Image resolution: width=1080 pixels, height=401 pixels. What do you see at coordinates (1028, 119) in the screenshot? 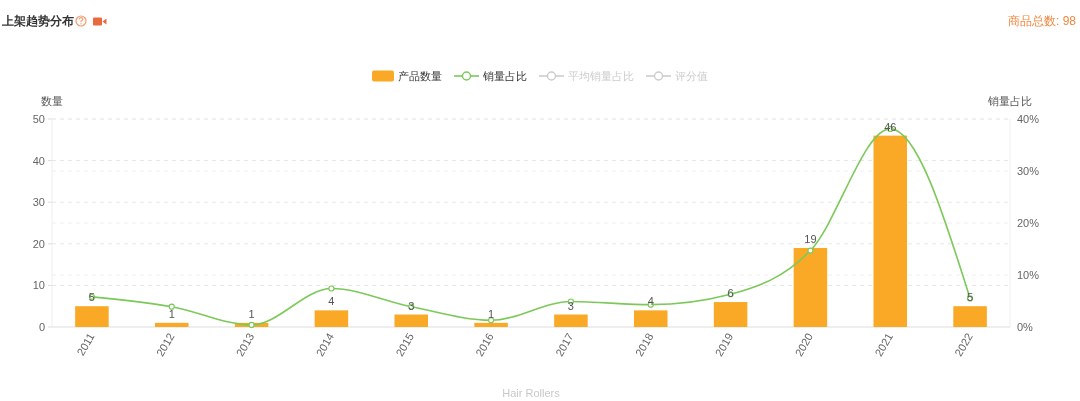
I see `y2-tick-label: 40%` at bounding box center [1028, 119].